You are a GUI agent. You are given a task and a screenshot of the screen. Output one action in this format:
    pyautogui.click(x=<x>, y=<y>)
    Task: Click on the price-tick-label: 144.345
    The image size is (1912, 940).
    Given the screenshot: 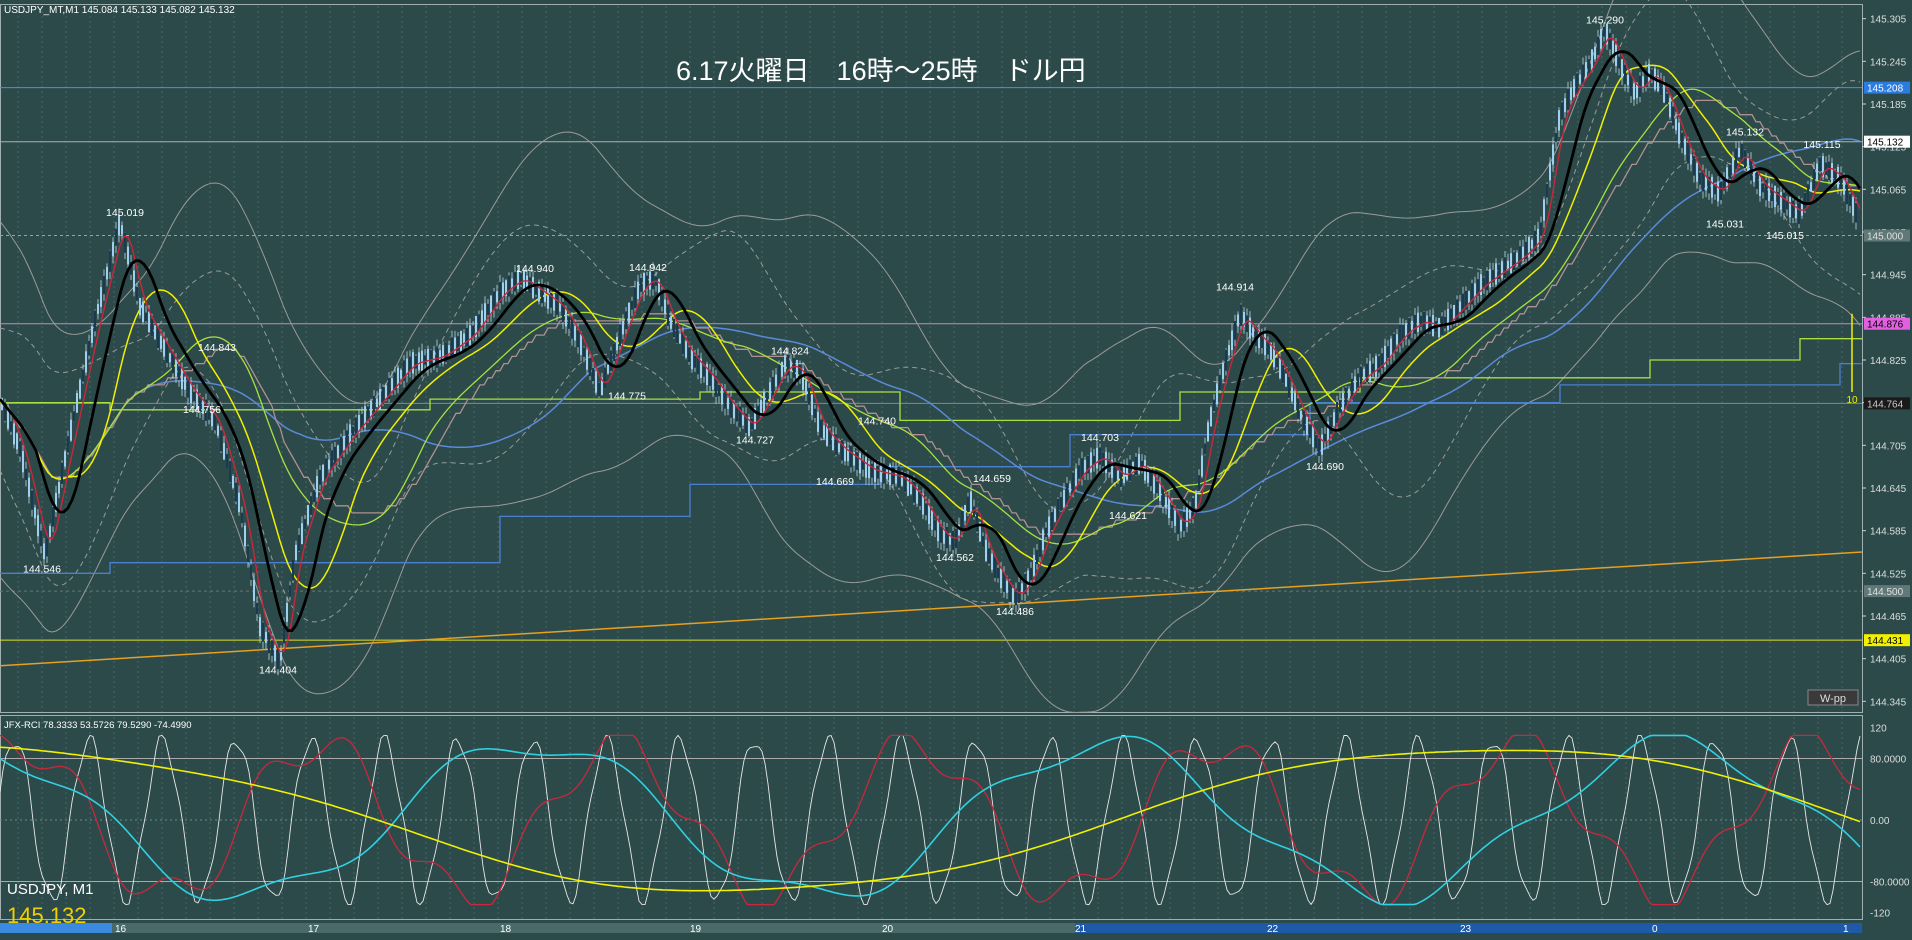 What is the action you would take?
    pyautogui.click(x=1888, y=702)
    